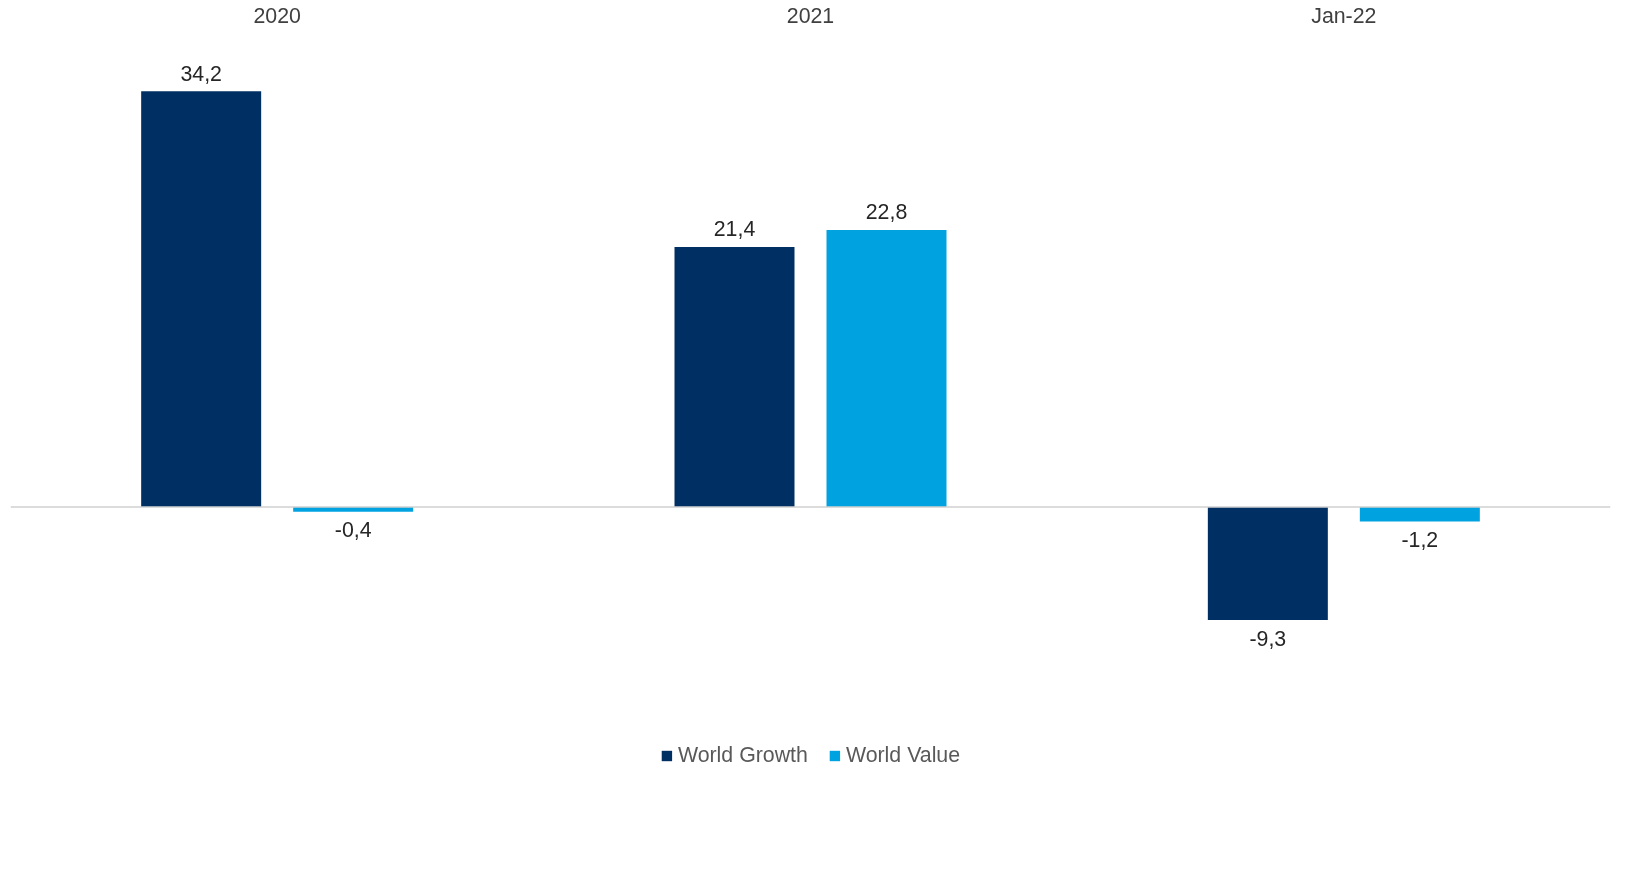  I want to click on data-label: -9,3, so click(1268, 638).